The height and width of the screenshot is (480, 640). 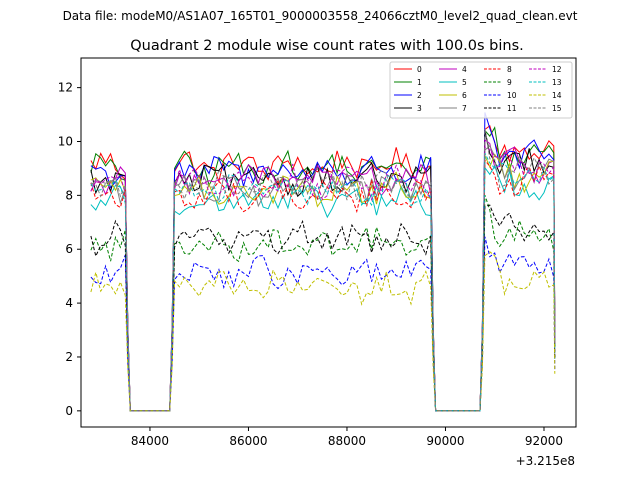 I want to click on legend-label-13: 13, so click(x=557, y=82).